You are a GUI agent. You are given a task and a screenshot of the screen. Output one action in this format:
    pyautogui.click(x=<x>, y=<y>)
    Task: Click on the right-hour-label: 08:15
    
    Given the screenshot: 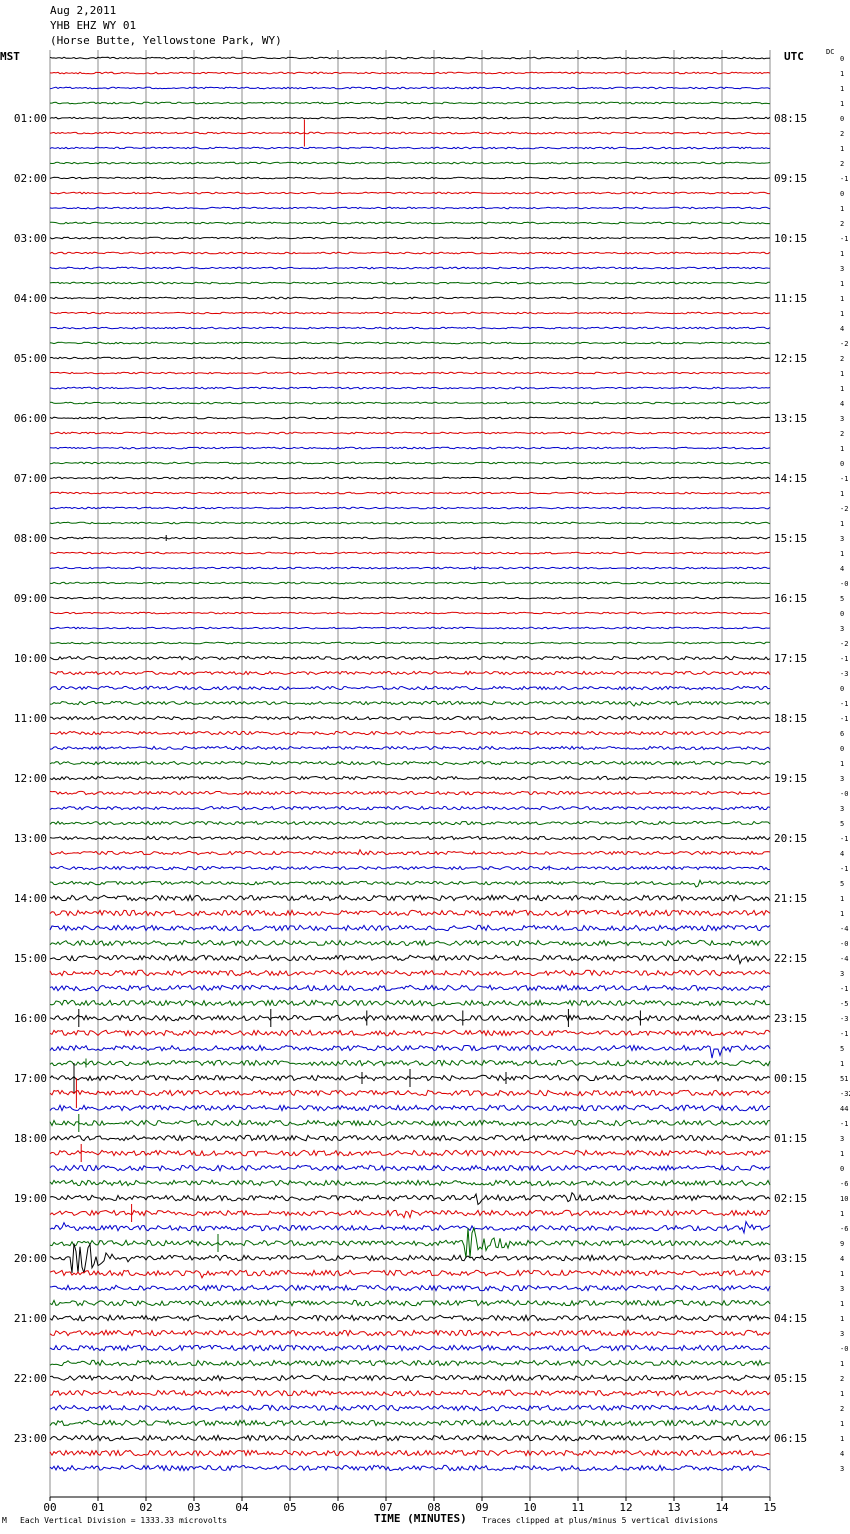 What is the action you would take?
    pyautogui.click(x=790, y=118)
    